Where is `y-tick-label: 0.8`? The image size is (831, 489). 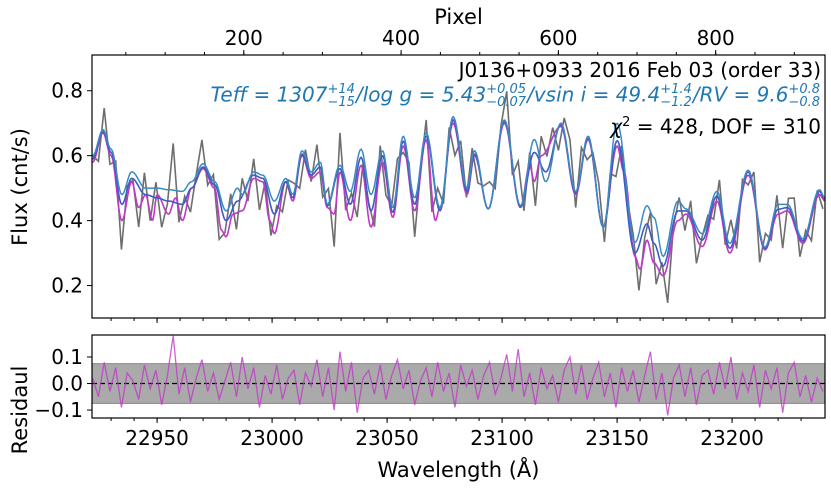
y-tick-label: 0.8 is located at coordinates (67, 91).